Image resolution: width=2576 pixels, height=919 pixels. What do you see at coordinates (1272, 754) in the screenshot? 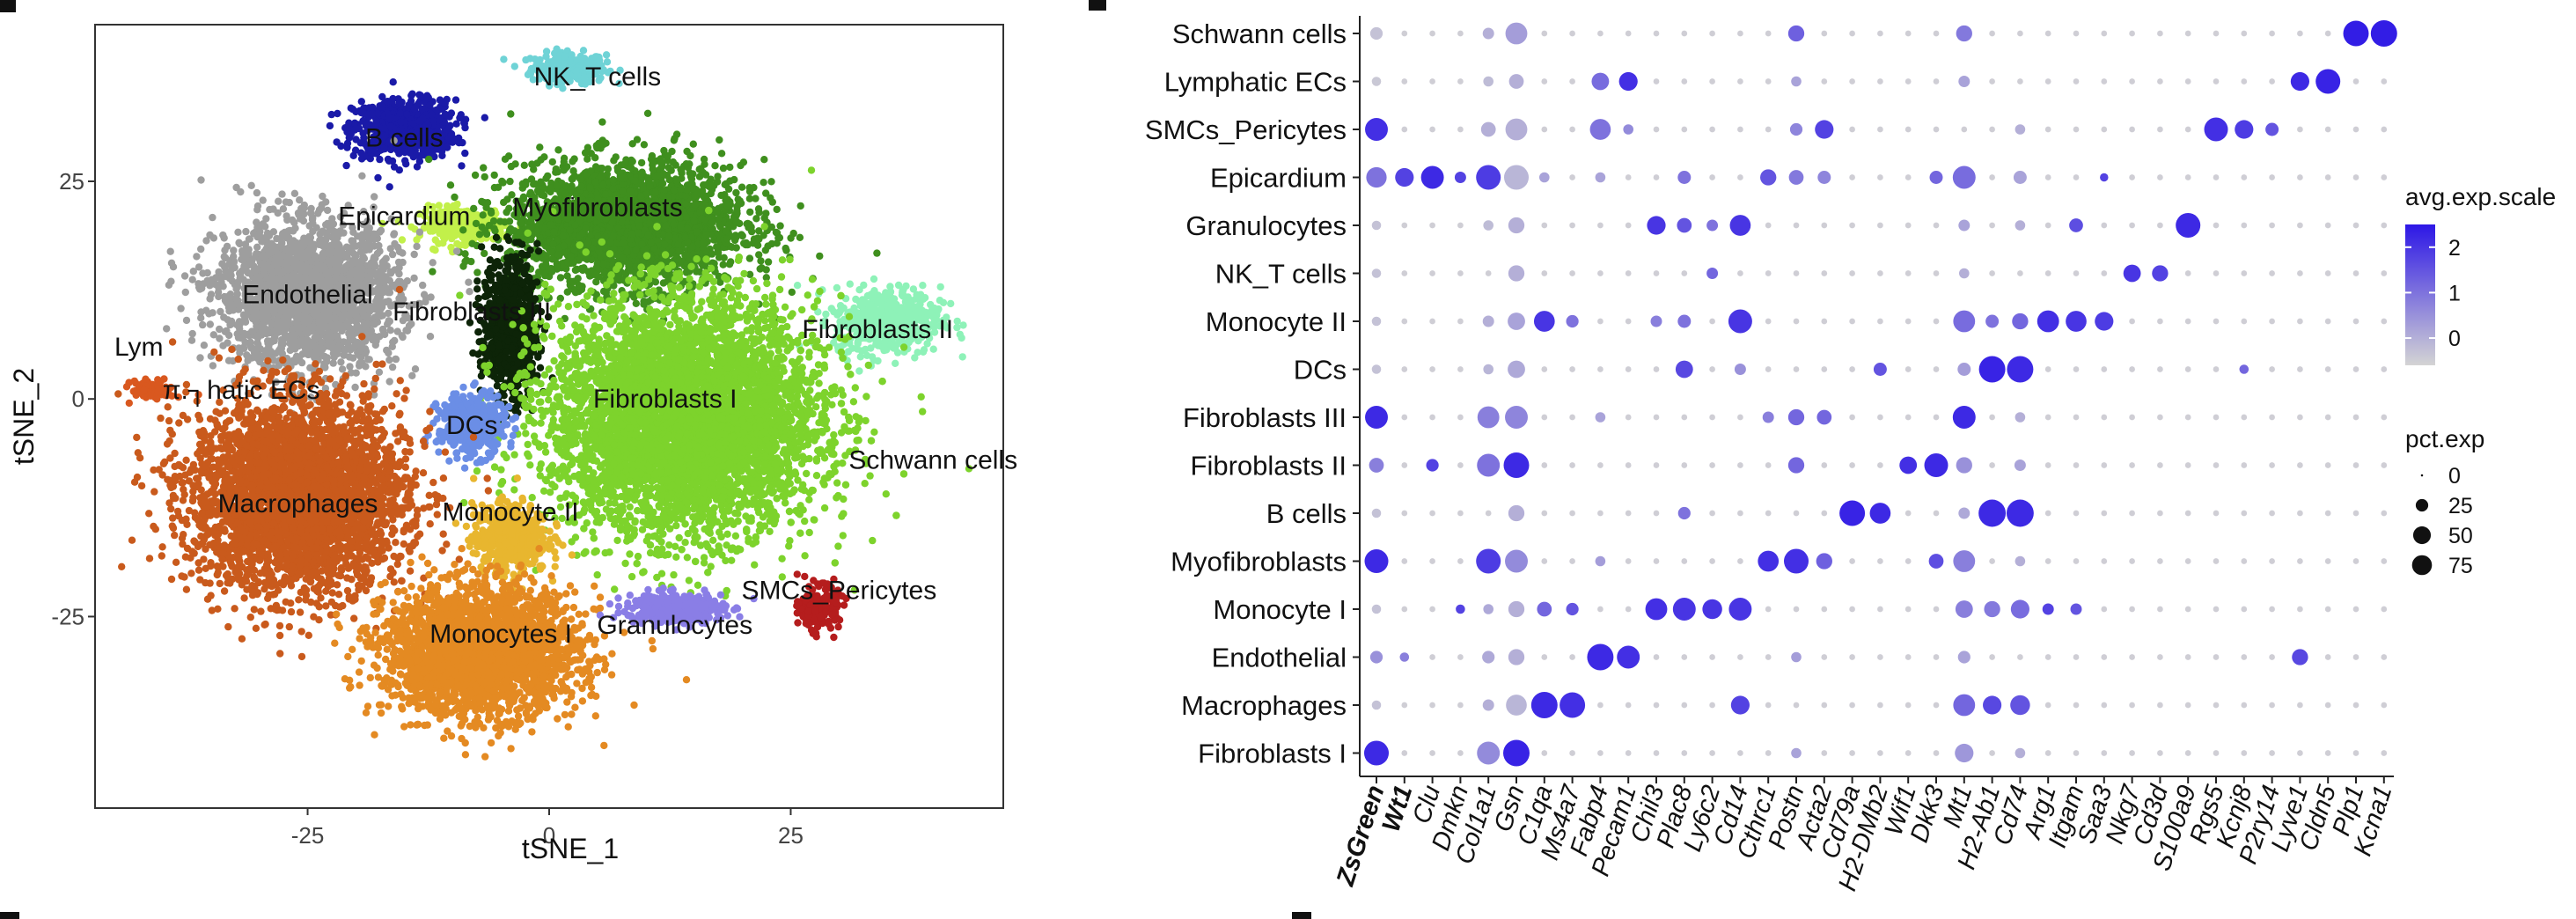
I see `row-label: Fibroblasts I` at bounding box center [1272, 754].